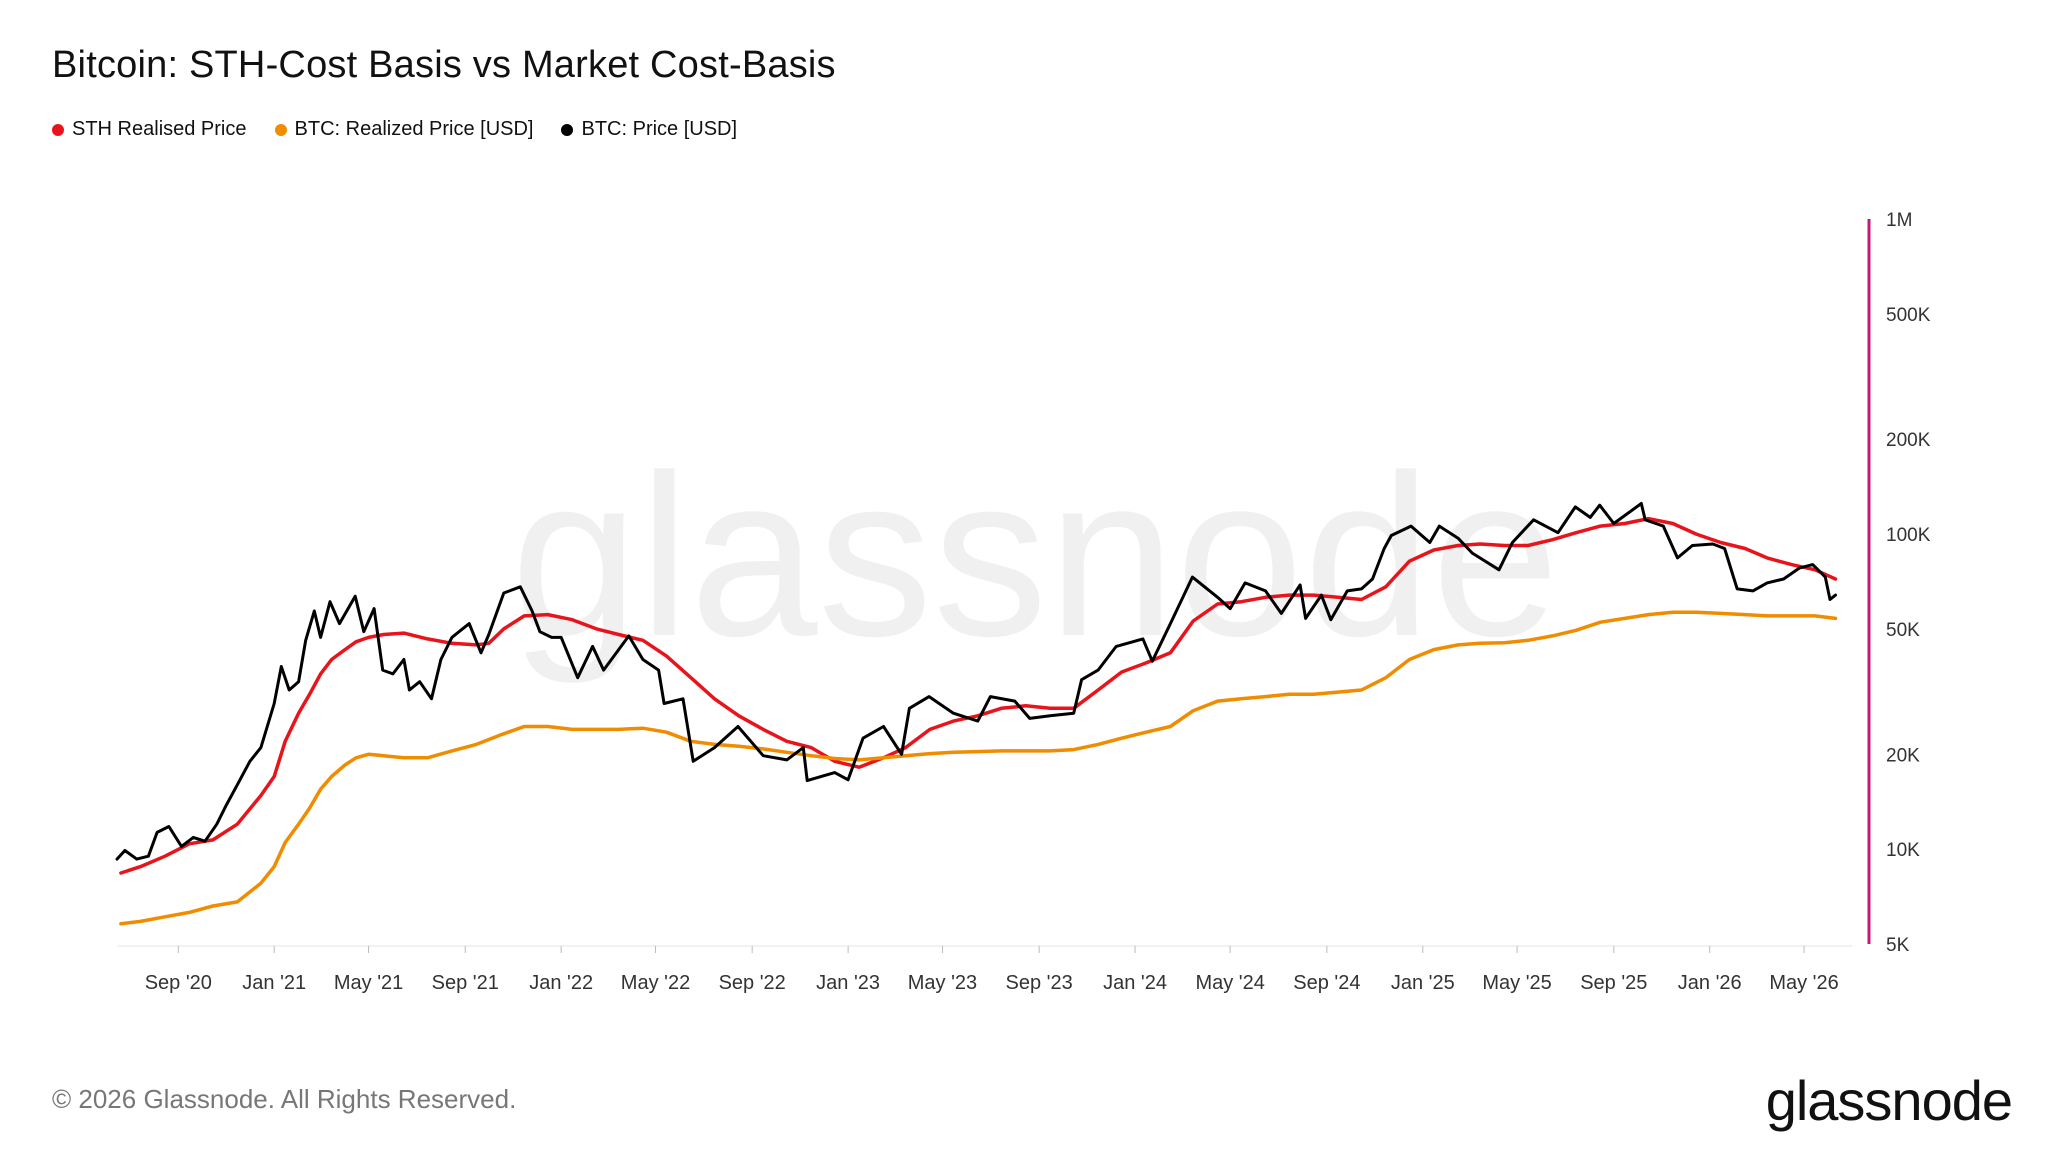 This screenshot has width=2048, height=1152. Describe the element at coordinates (465, 983) in the screenshot. I see `x-tick-label: Sep '21` at that location.